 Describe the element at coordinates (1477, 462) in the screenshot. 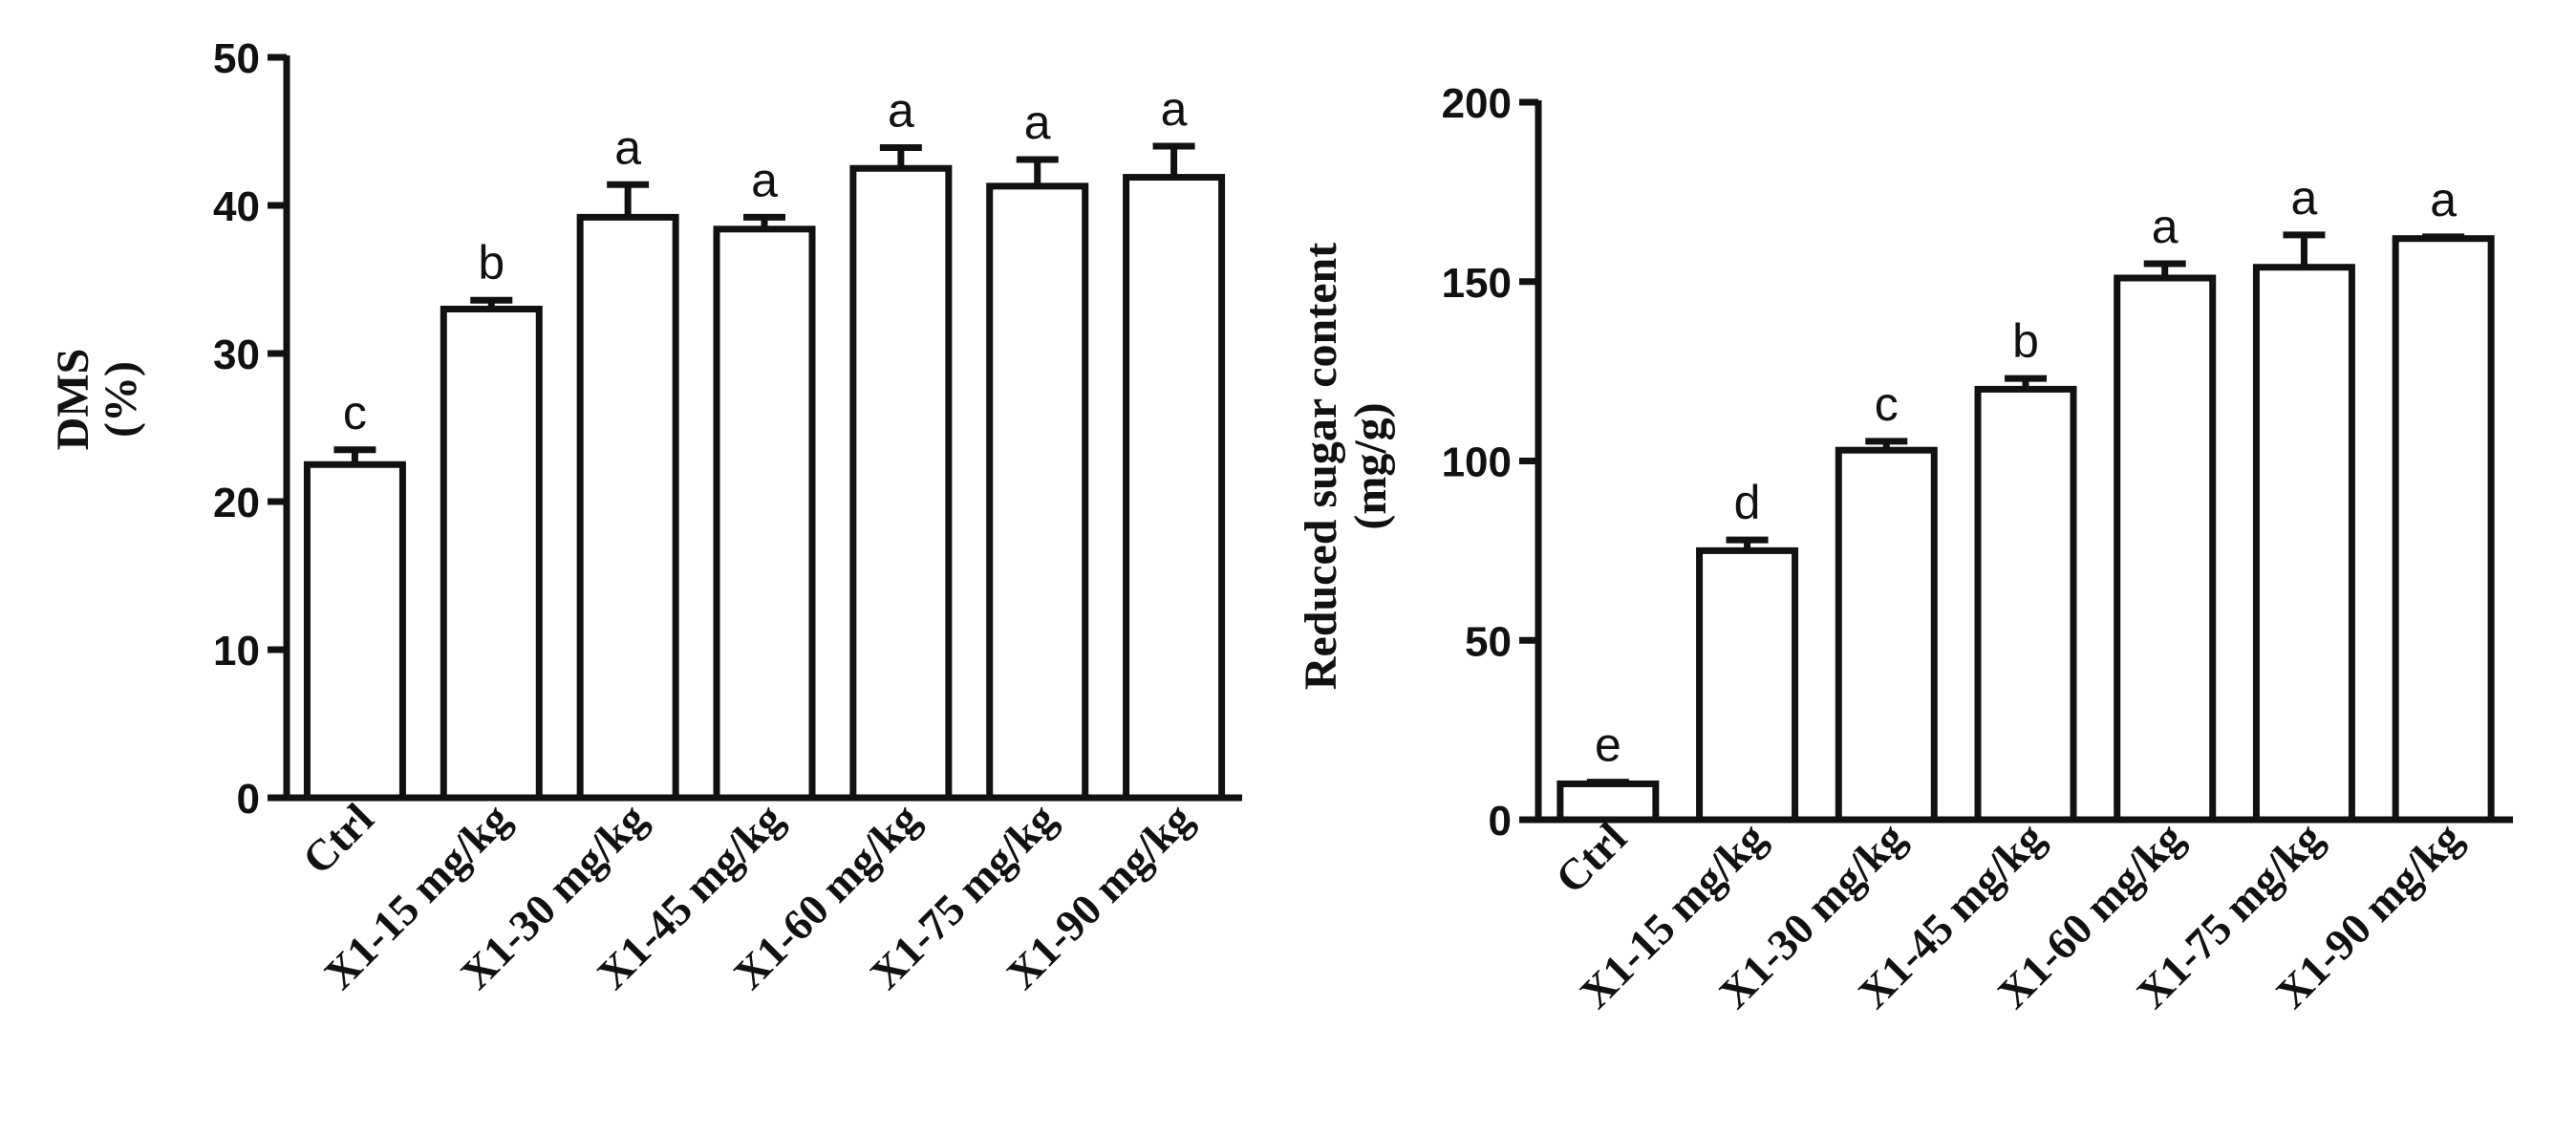

I see `y-tick-label: 100` at that location.